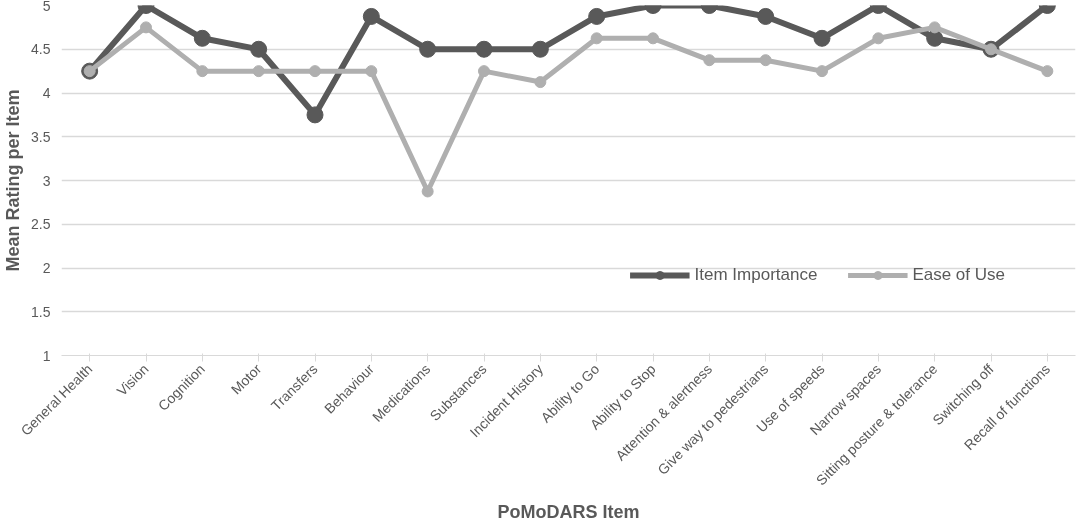 This screenshot has height=526, width=1082. I want to click on y-tick-label: 2, so click(46, 268).